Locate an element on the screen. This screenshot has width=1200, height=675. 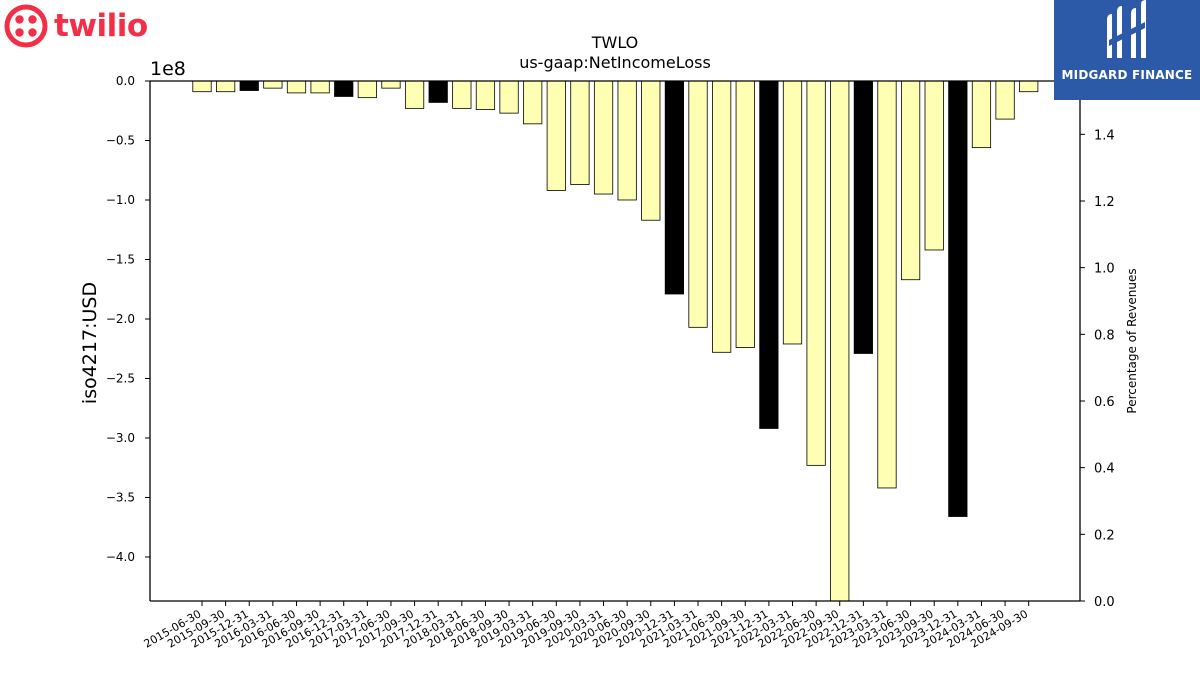
y2-tick-label: 1.0 is located at coordinates (1104, 269).